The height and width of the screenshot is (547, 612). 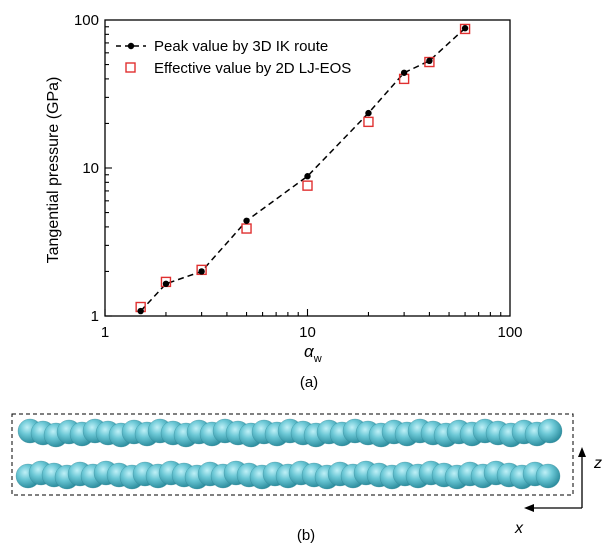 What do you see at coordinates (131, 46) in the screenshot?
I see `legend-marker-peak` at bounding box center [131, 46].